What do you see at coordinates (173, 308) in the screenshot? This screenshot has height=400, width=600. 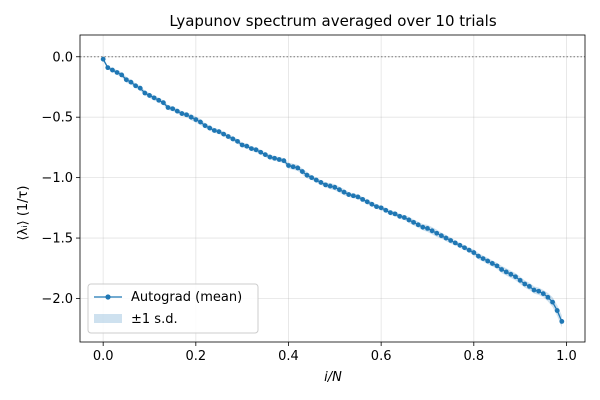 I see `legend-box` at bounding box center [173, 308].